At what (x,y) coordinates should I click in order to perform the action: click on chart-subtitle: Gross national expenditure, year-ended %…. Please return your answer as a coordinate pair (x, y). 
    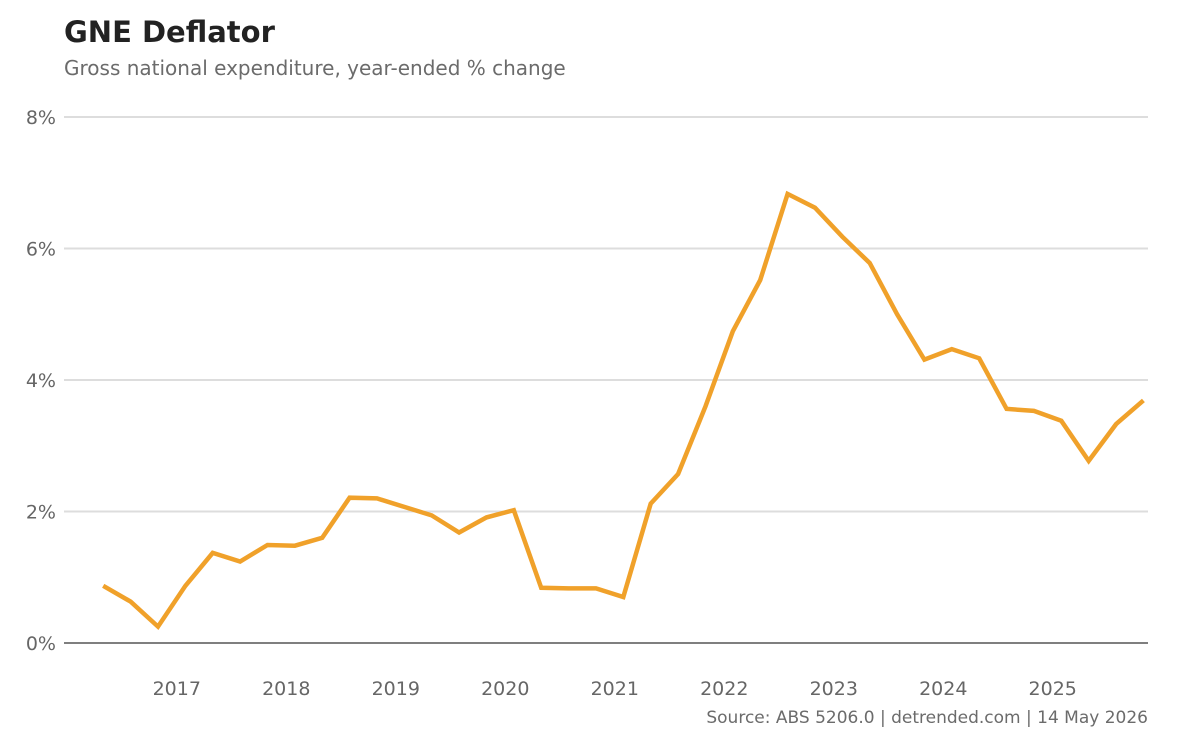
    Looking at the image, I should click on (315, 68).